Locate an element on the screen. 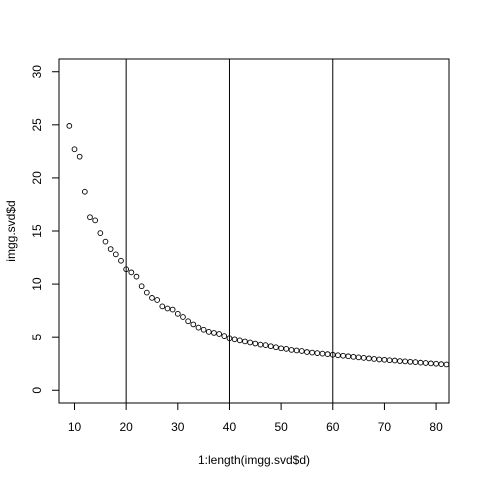 The image size is (480, 480). x-tick-label: 20 is located at coordinates (126, 427).